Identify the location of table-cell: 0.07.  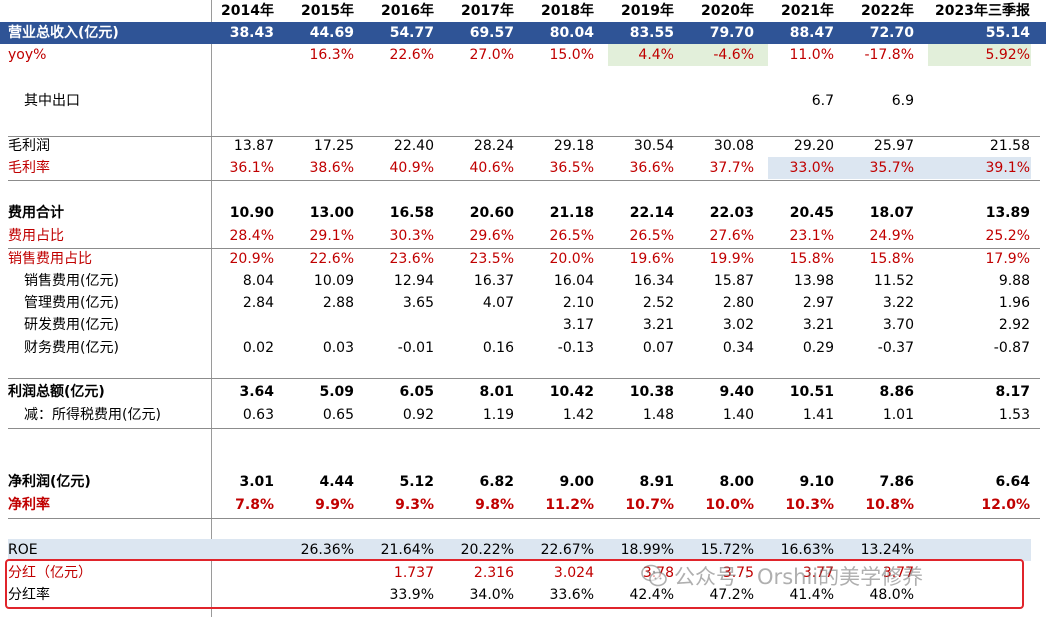
(658, 348).